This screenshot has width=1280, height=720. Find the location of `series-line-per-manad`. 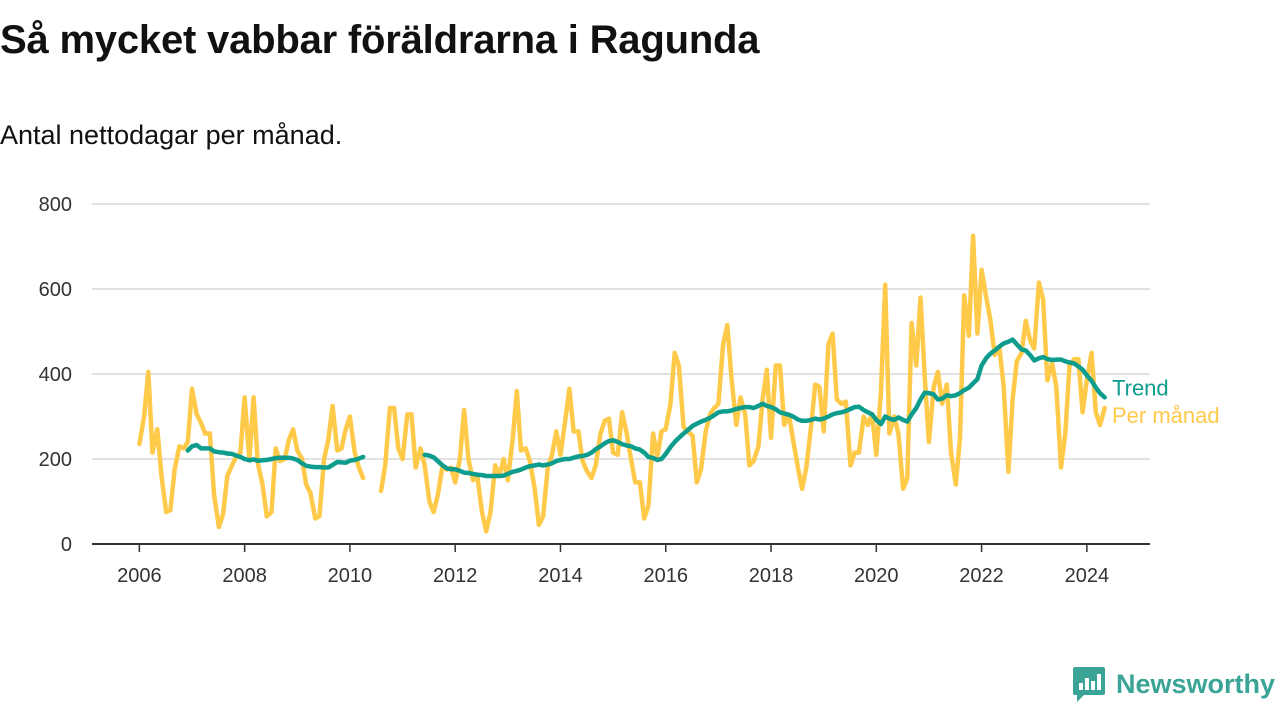

series-line-per-manad is located at coordinates (251, 449).